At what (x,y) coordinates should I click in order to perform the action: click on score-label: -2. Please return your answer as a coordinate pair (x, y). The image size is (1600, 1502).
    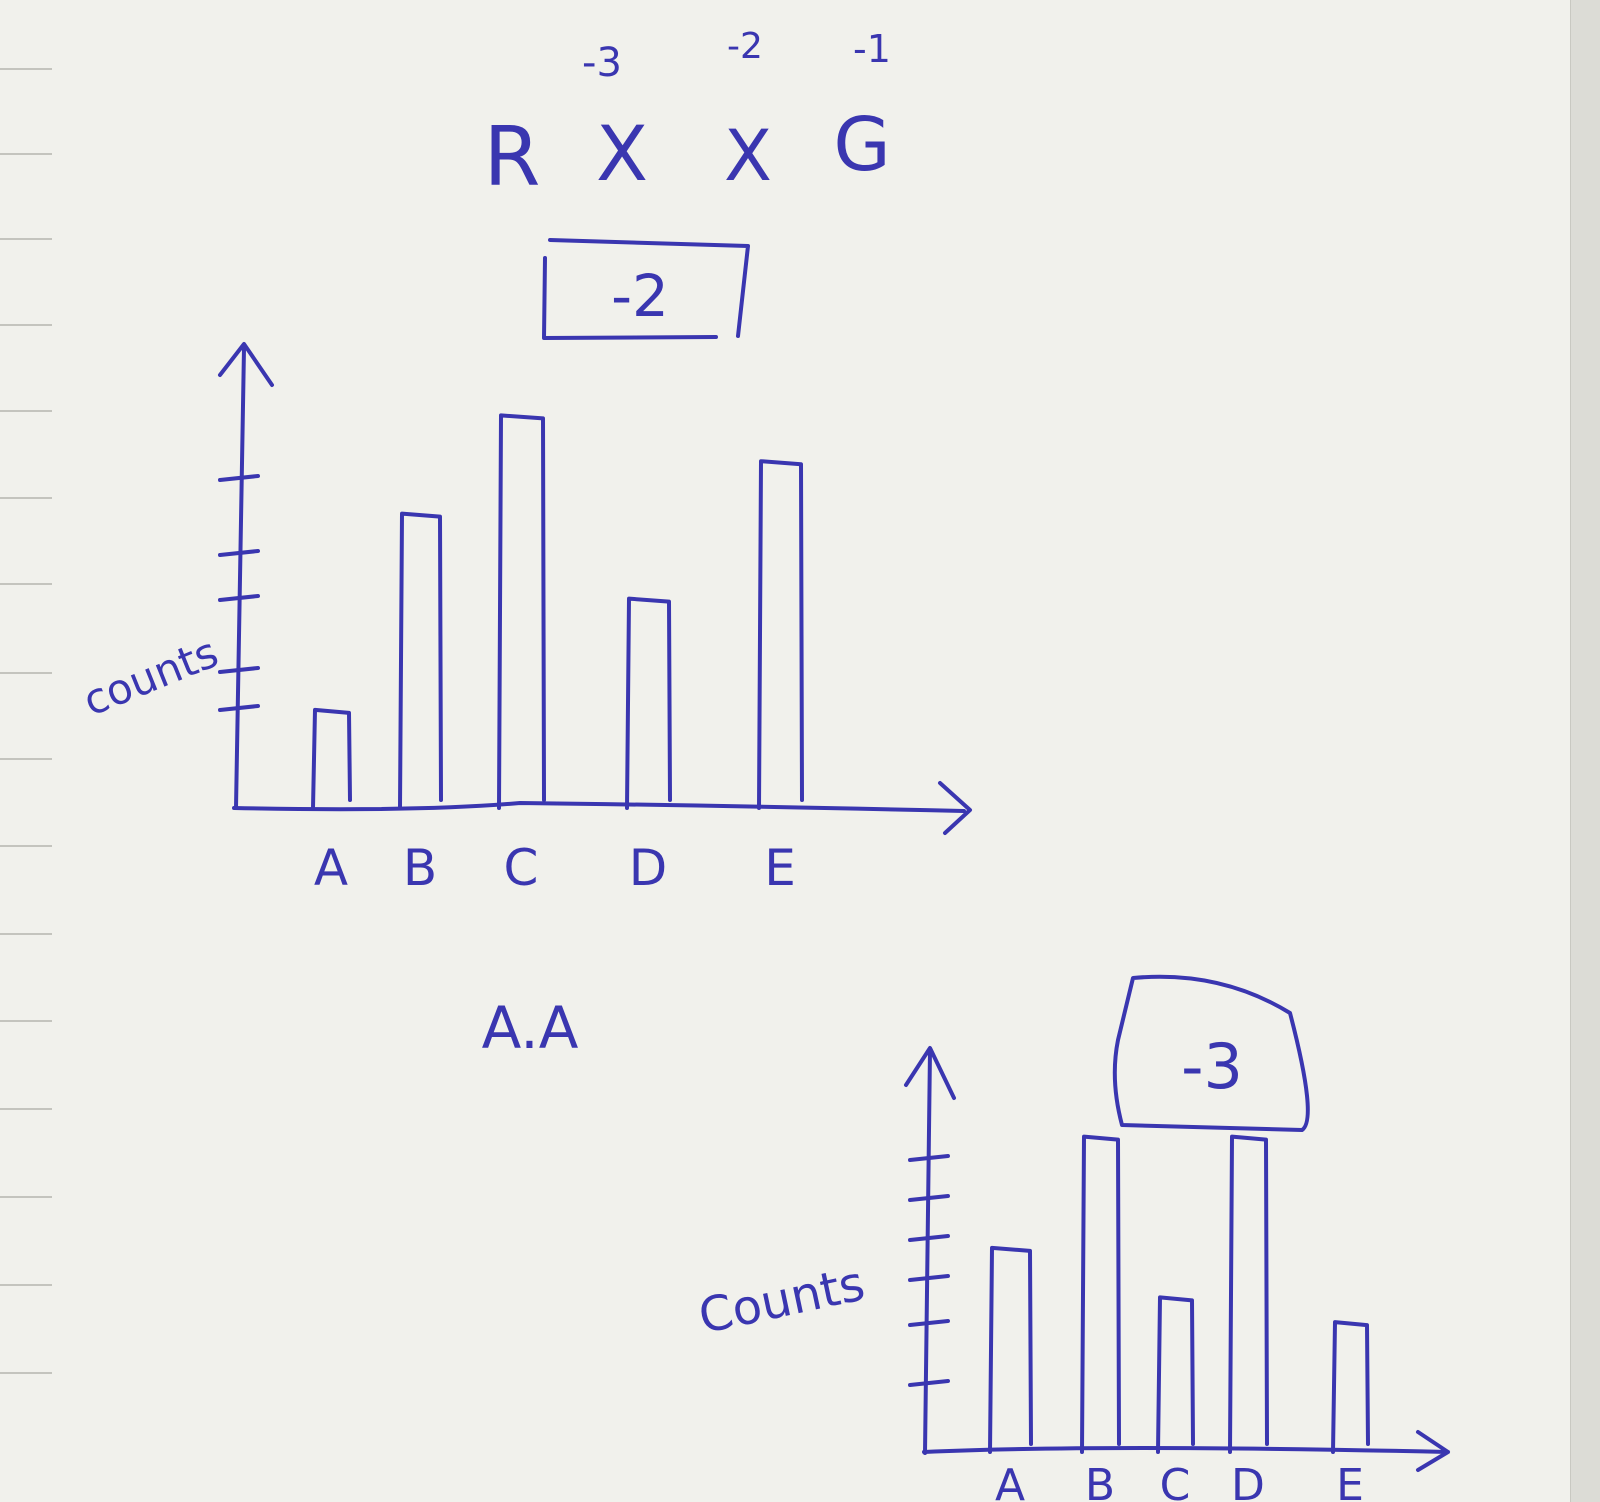
    Looking at the image, I should click on (745, 46).